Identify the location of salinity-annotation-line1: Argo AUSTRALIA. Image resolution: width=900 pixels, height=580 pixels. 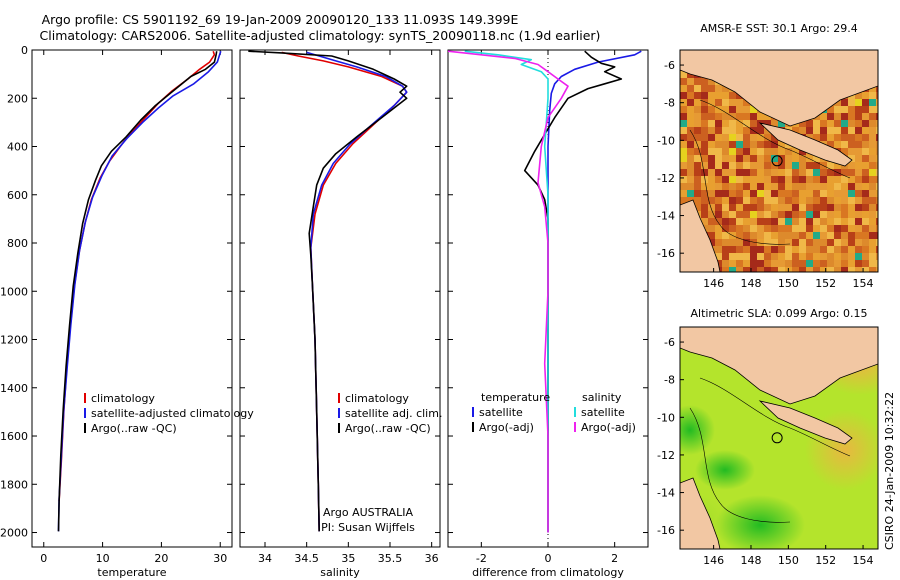
(368, 512).